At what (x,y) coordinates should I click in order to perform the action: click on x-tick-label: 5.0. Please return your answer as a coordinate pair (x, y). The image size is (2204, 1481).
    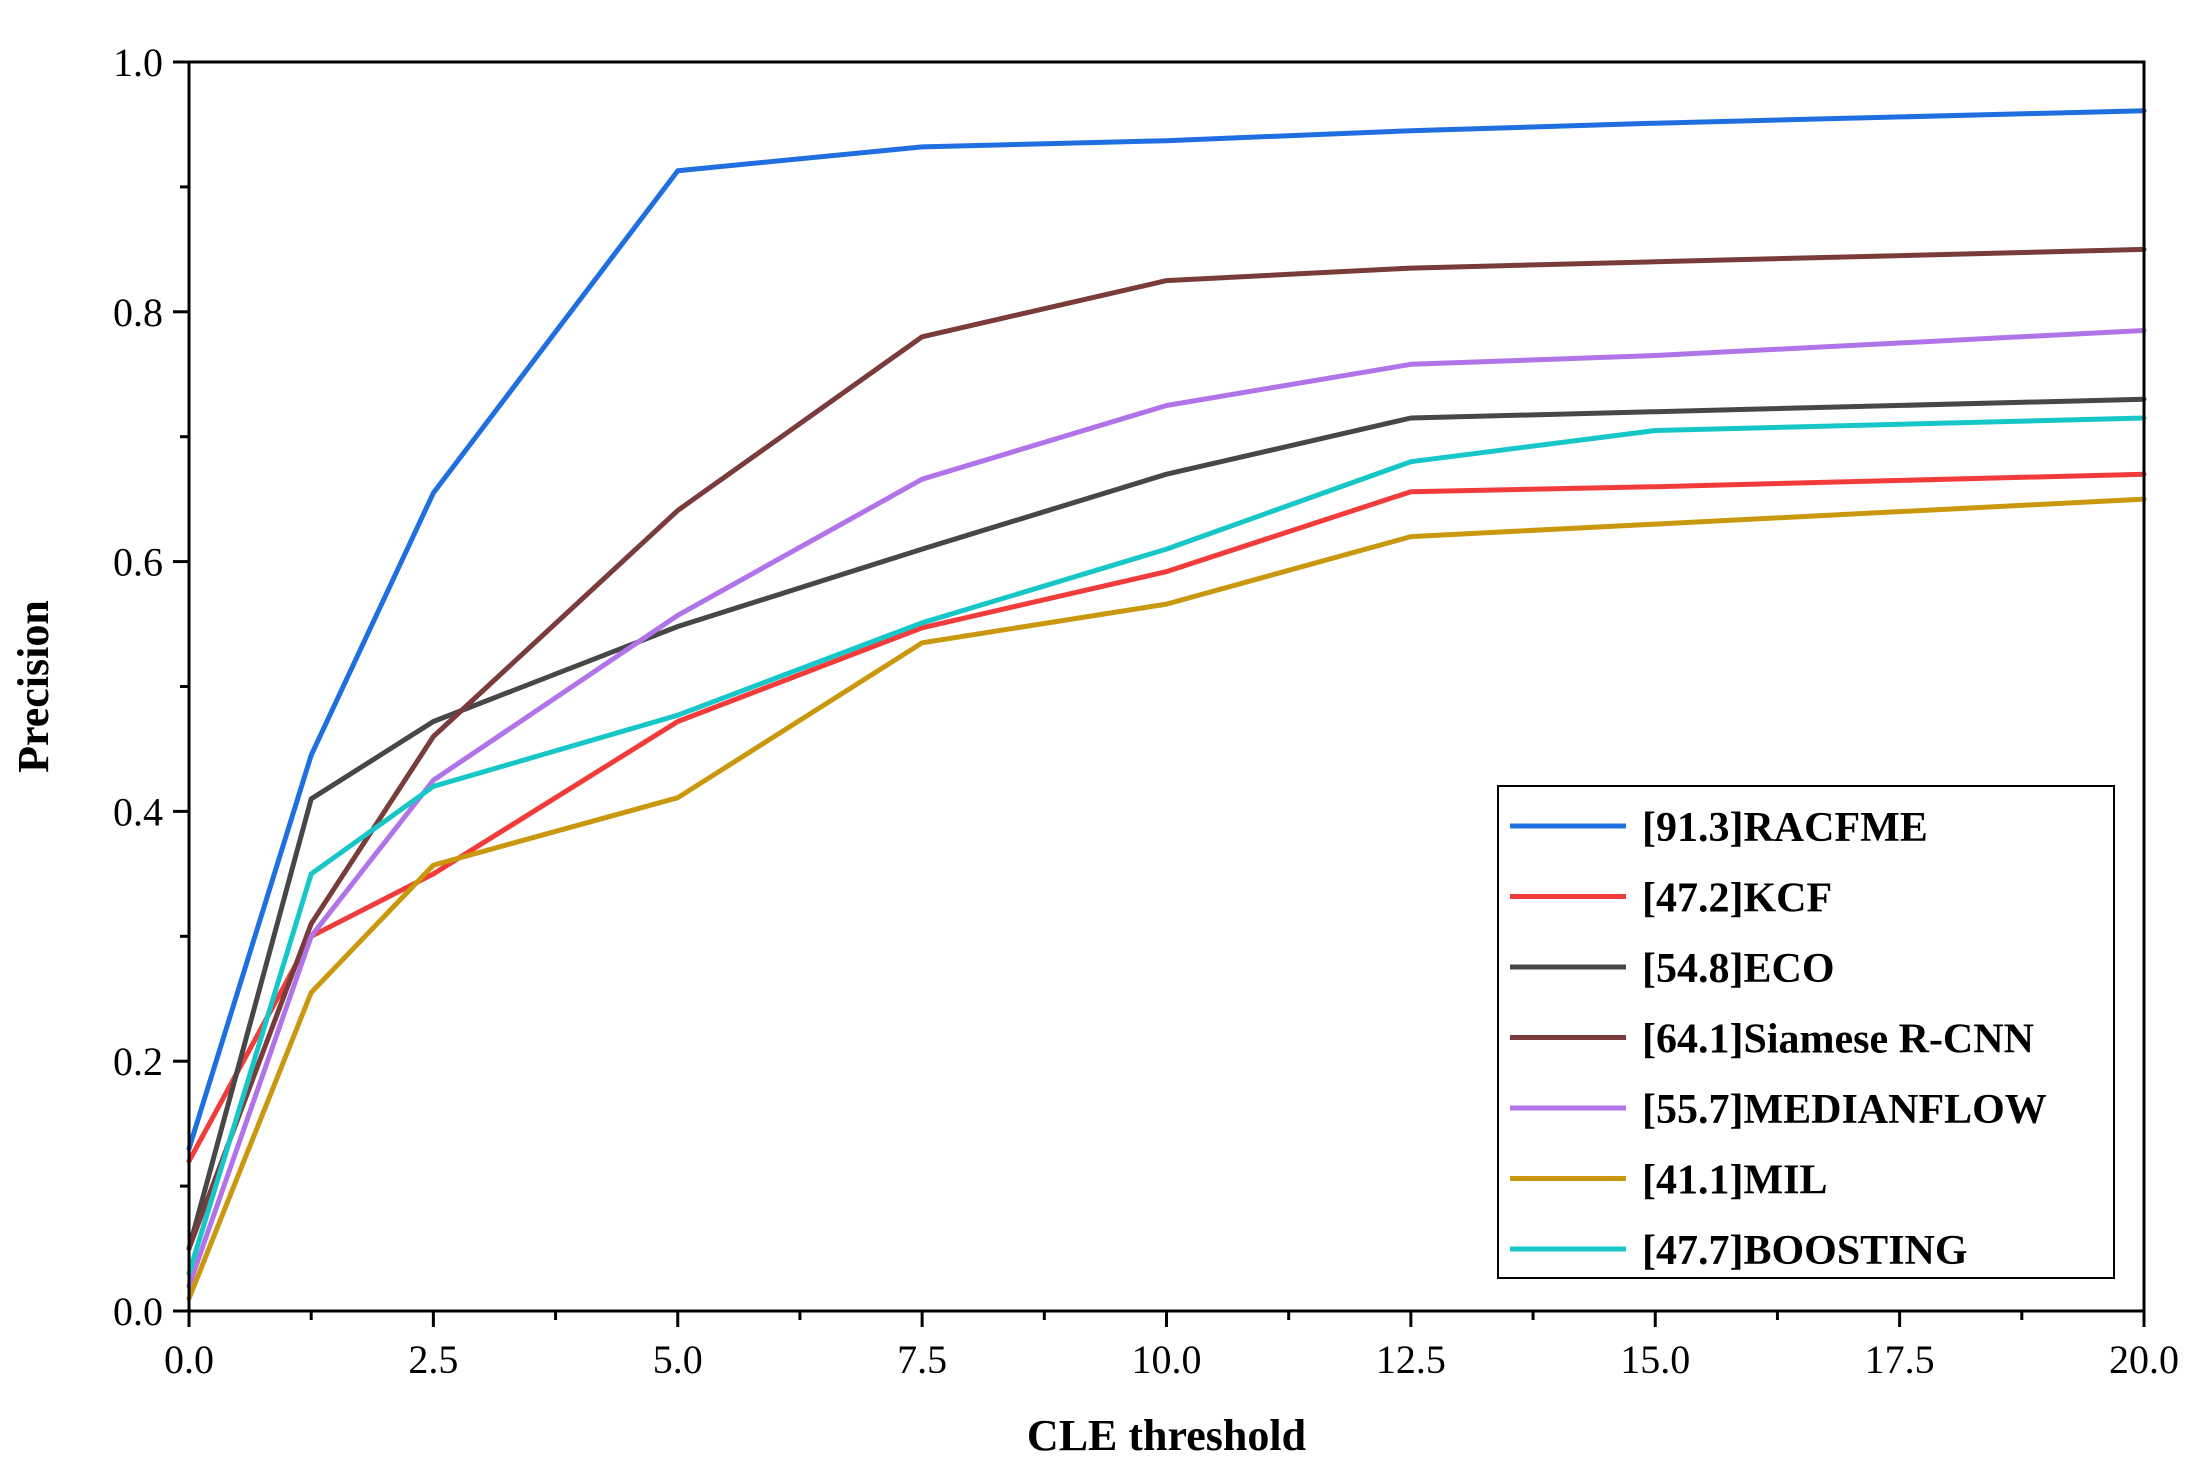
    Looking at the image, I should click on (678, 1359).